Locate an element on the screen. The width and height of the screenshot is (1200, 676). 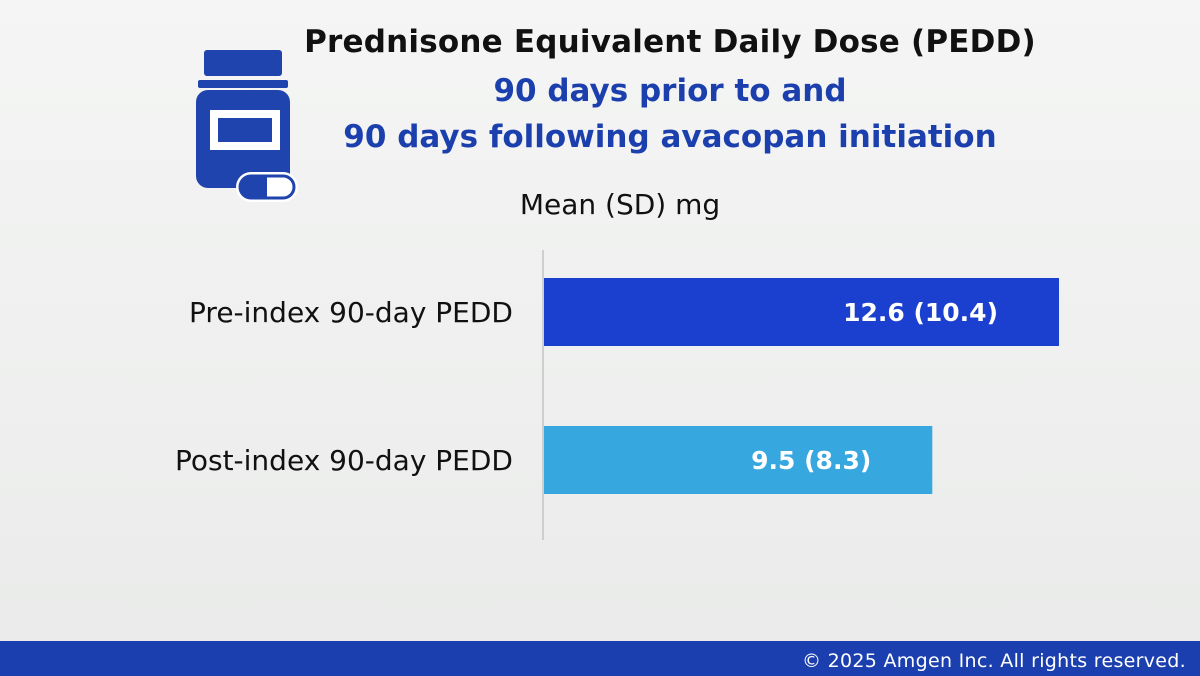
unit-label: Mean (SD) mg is located at coordinates (620, 204).